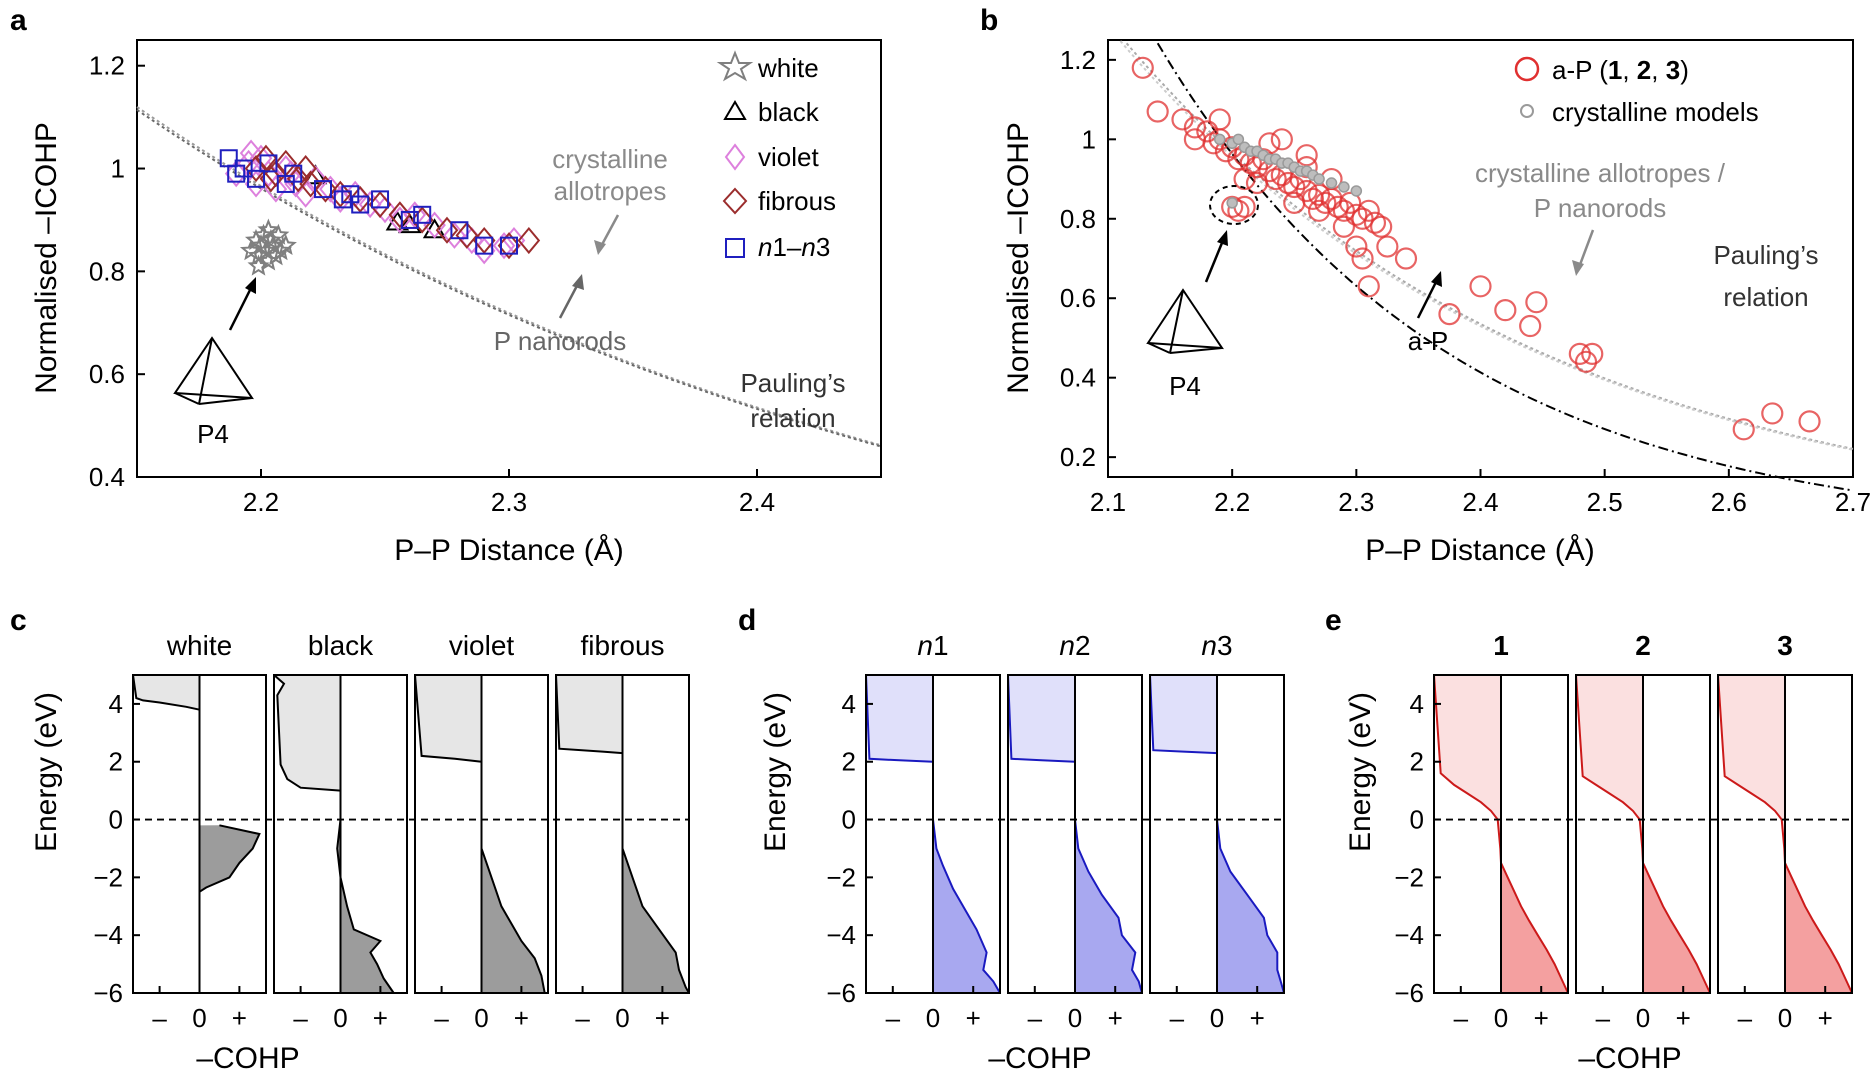  Describe the element at coordinates (199, 645) in the screenshot. I see `subplot-title: white` at that location.